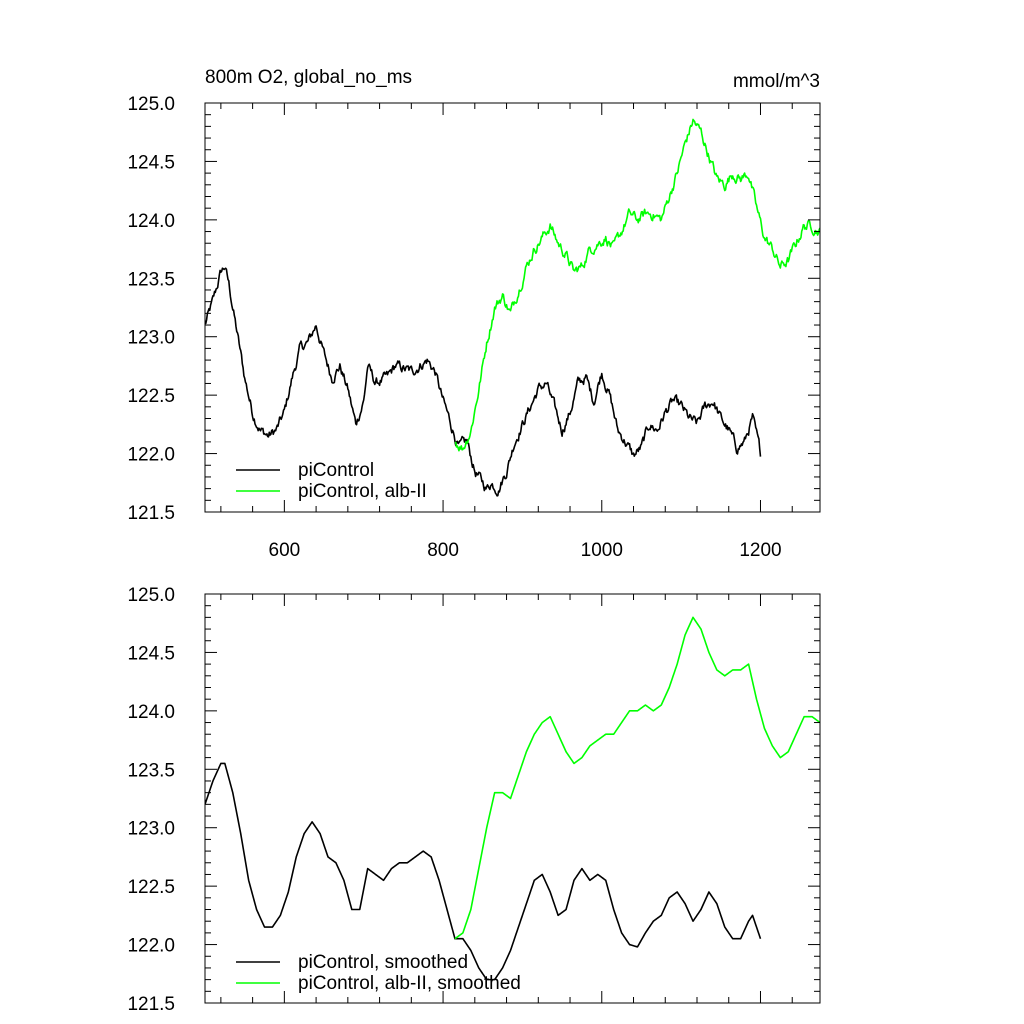  What do you see at coordinates (443, 550) in the screenshot?
I see `x-tick-label: 800` at bounding box center [443, 550].